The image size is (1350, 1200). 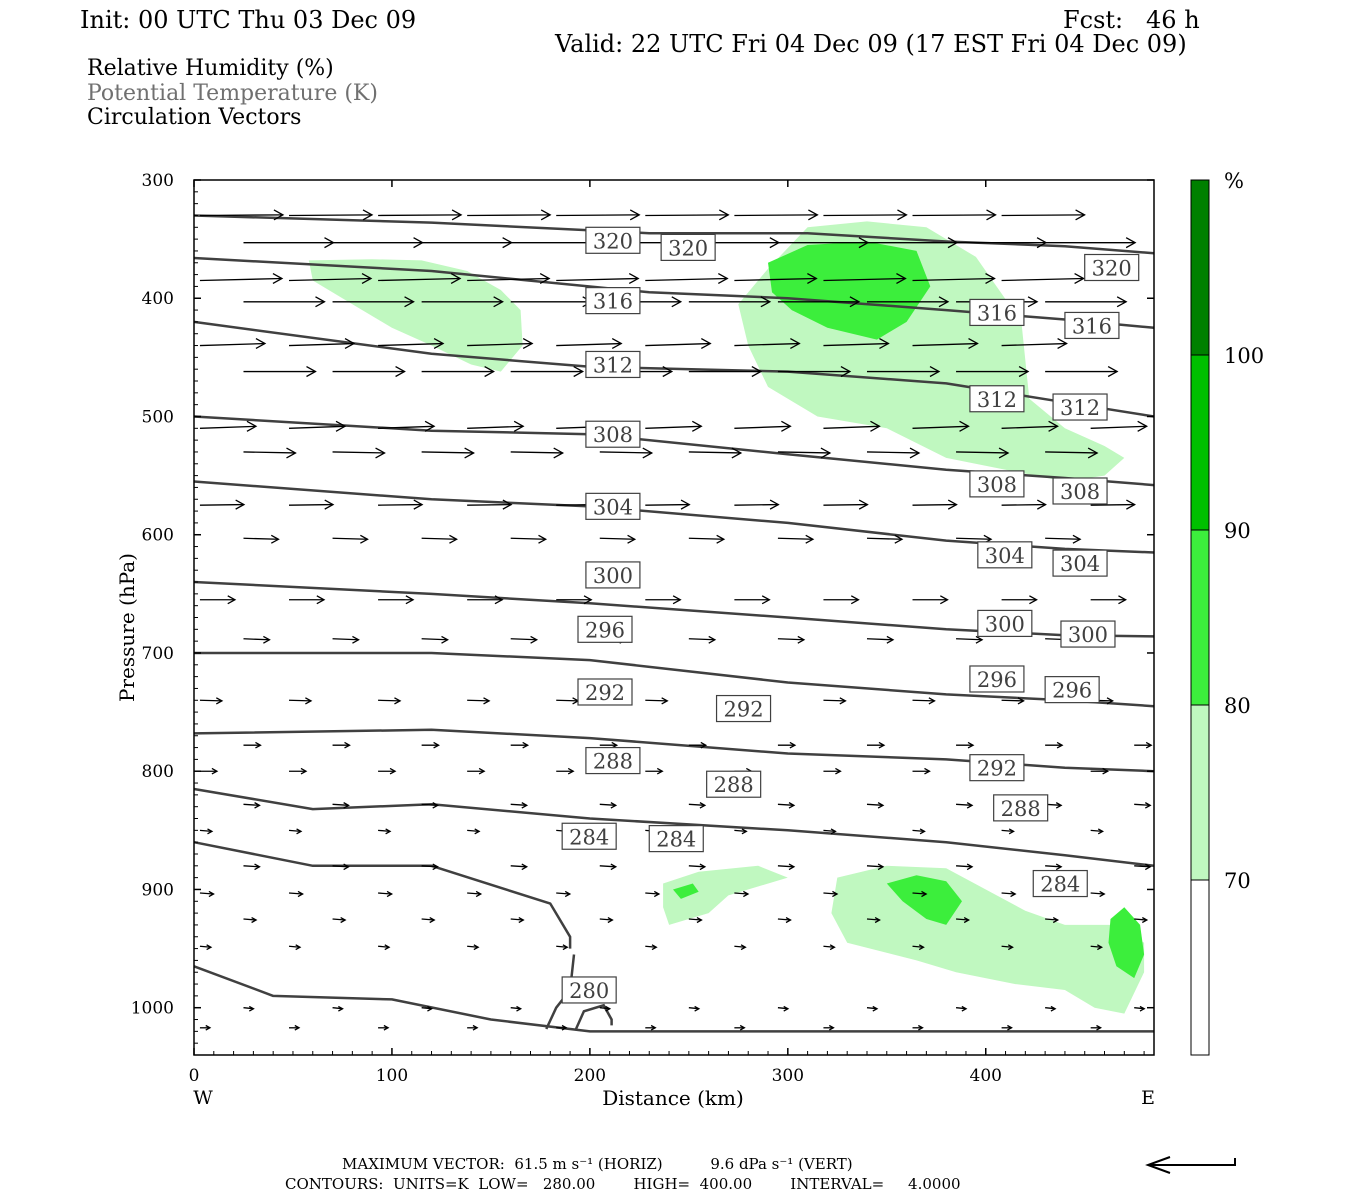 What do you see at coordinates (1072, 690) in the screenshot?
I see `contour-label: 296` at bounding box center [1072, 690].